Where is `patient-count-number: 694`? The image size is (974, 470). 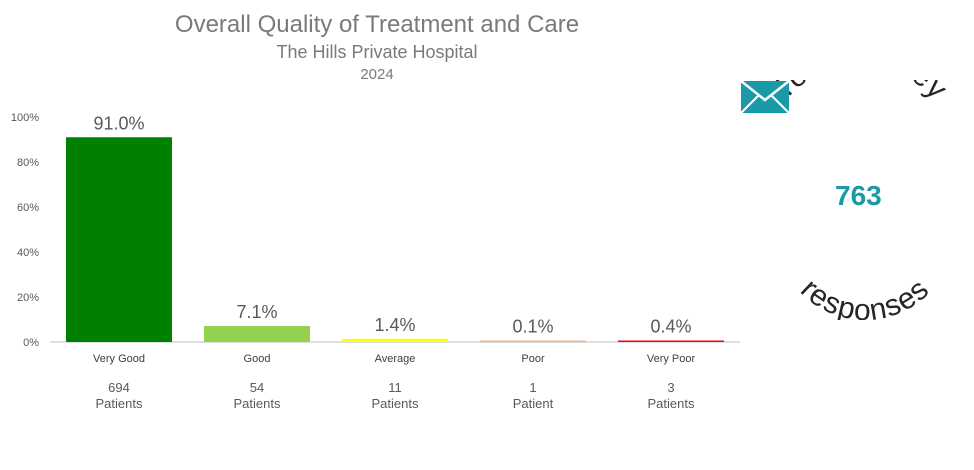
patient-count-number: 694 is located at coordinates (119, 387).